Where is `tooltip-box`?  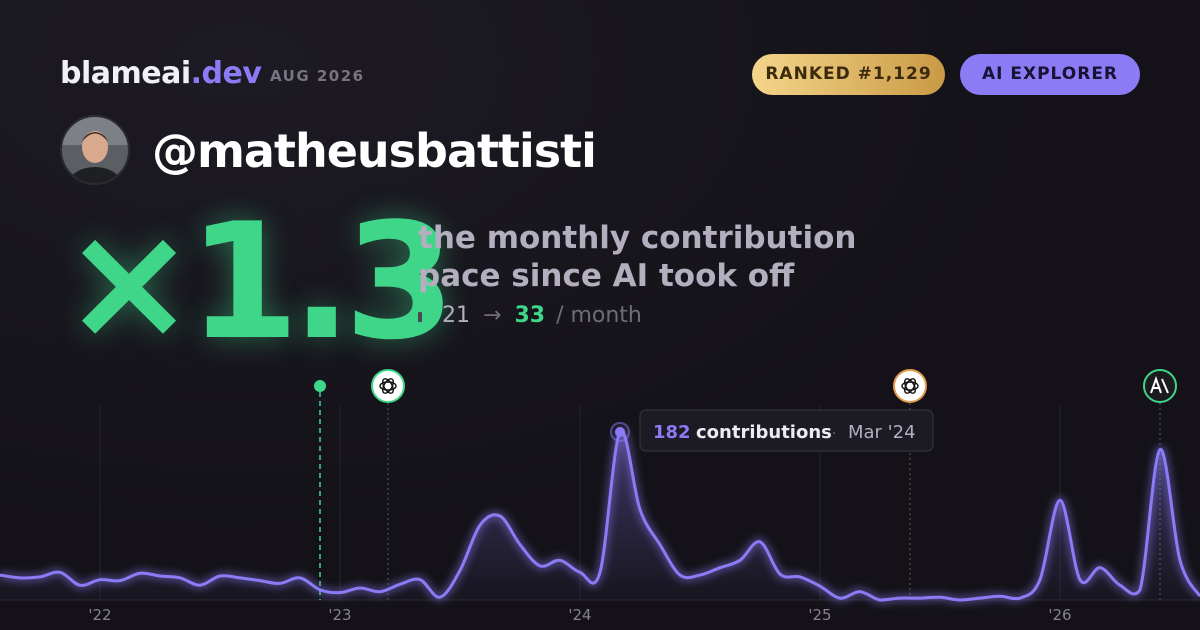
tooltip-box is located at coordinates (786, 430).